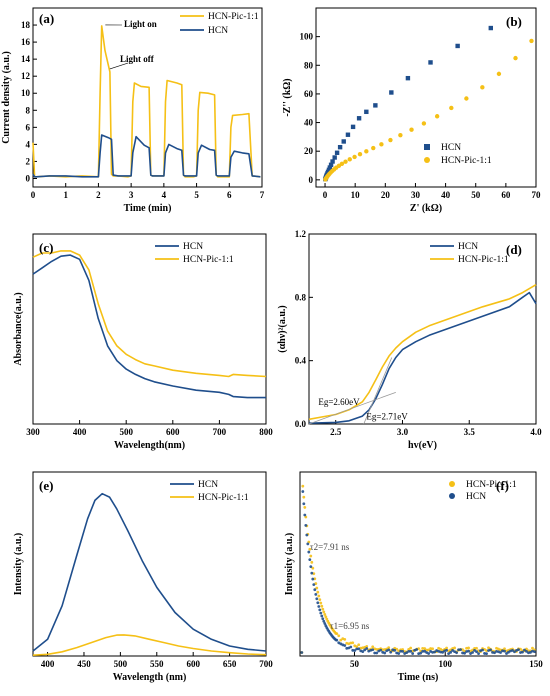 Image resolution: width=550 pixels, height=696 pixels. Describe the element at coordinates (28, 110) in the screenshot. I see `y-tick-label: 8` at that location.